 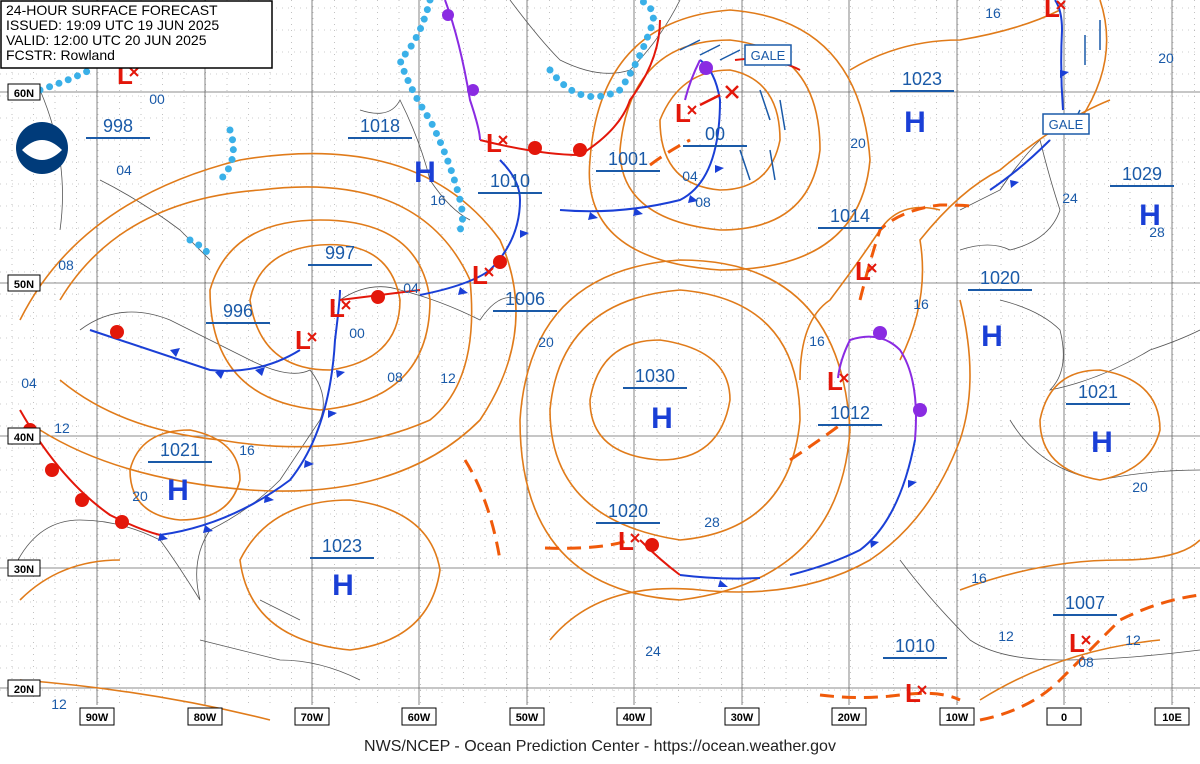 I want to click on storm-track, so click(x=710, y=100).